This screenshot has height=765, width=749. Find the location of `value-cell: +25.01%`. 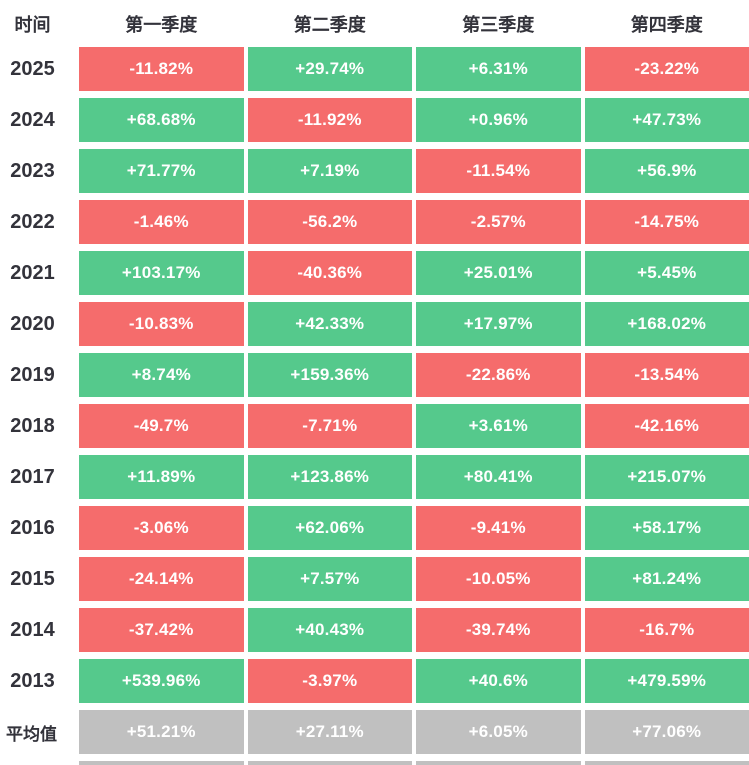

value-cell: +25.01% is located at coordinates (498, 273).